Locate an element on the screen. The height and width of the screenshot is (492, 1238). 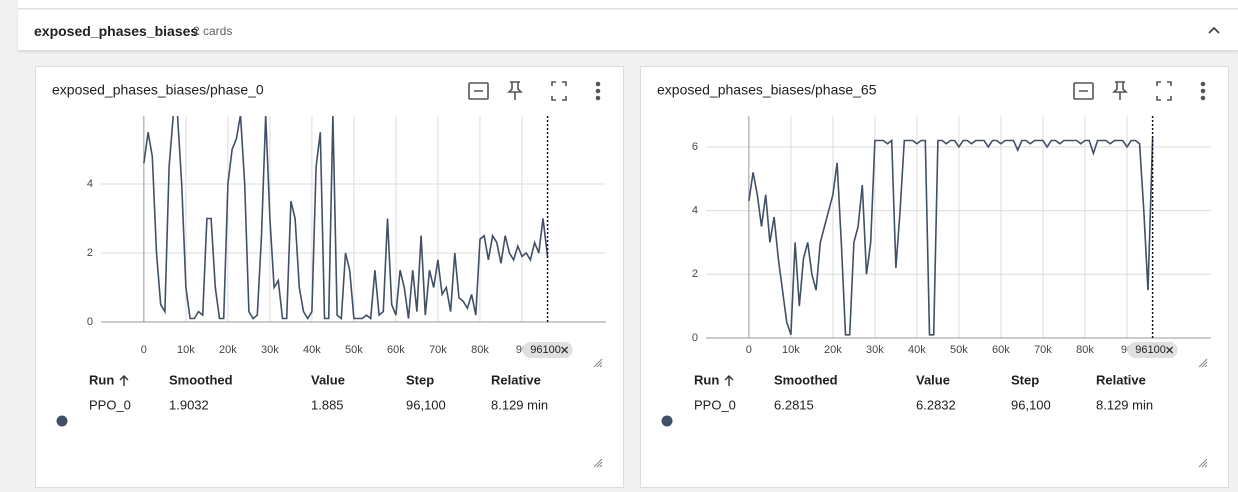
card-title: exposed_phases_biases/phase_0 is located at coordinates (158, 90).